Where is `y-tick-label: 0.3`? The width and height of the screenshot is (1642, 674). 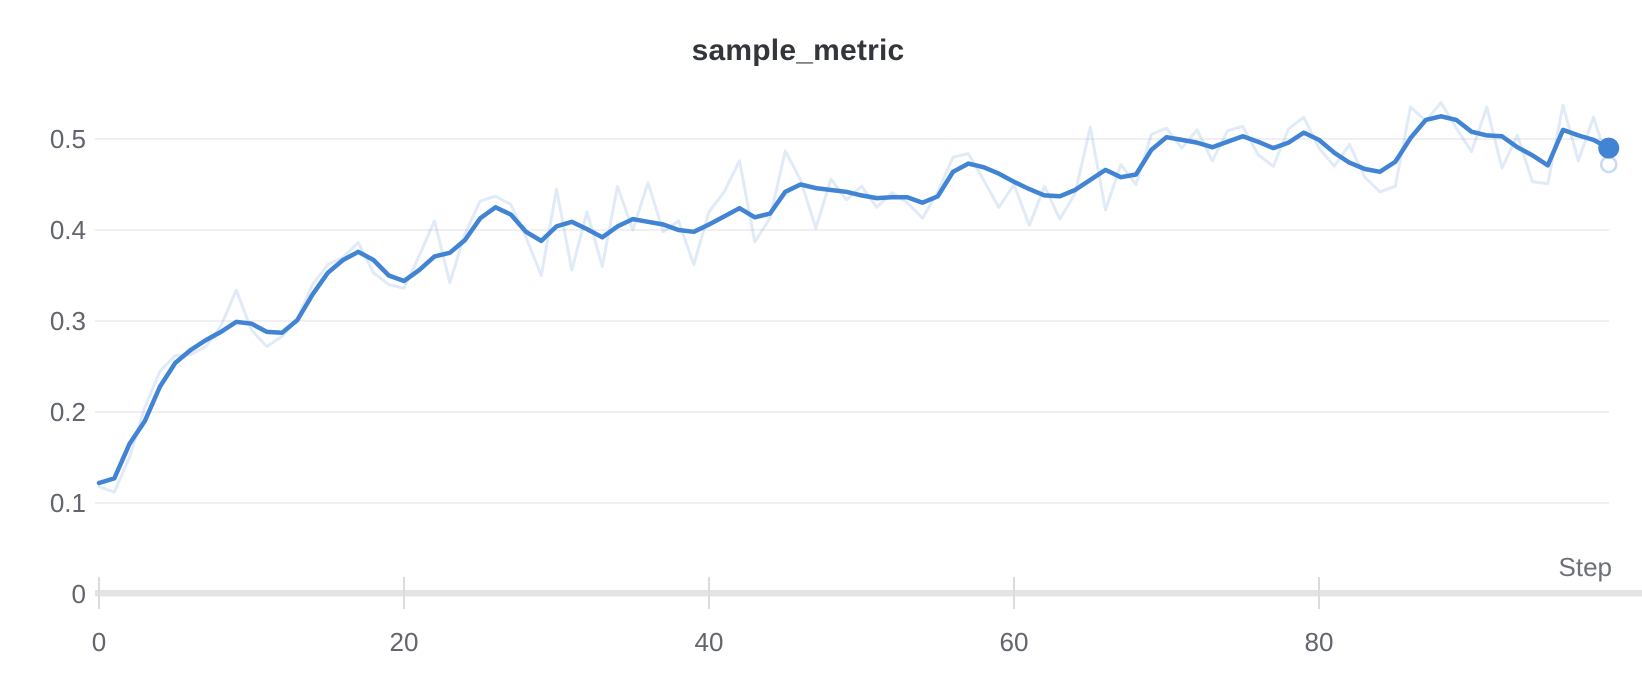 y-tick-label: 0.3 is located at coordinates (68, 321).